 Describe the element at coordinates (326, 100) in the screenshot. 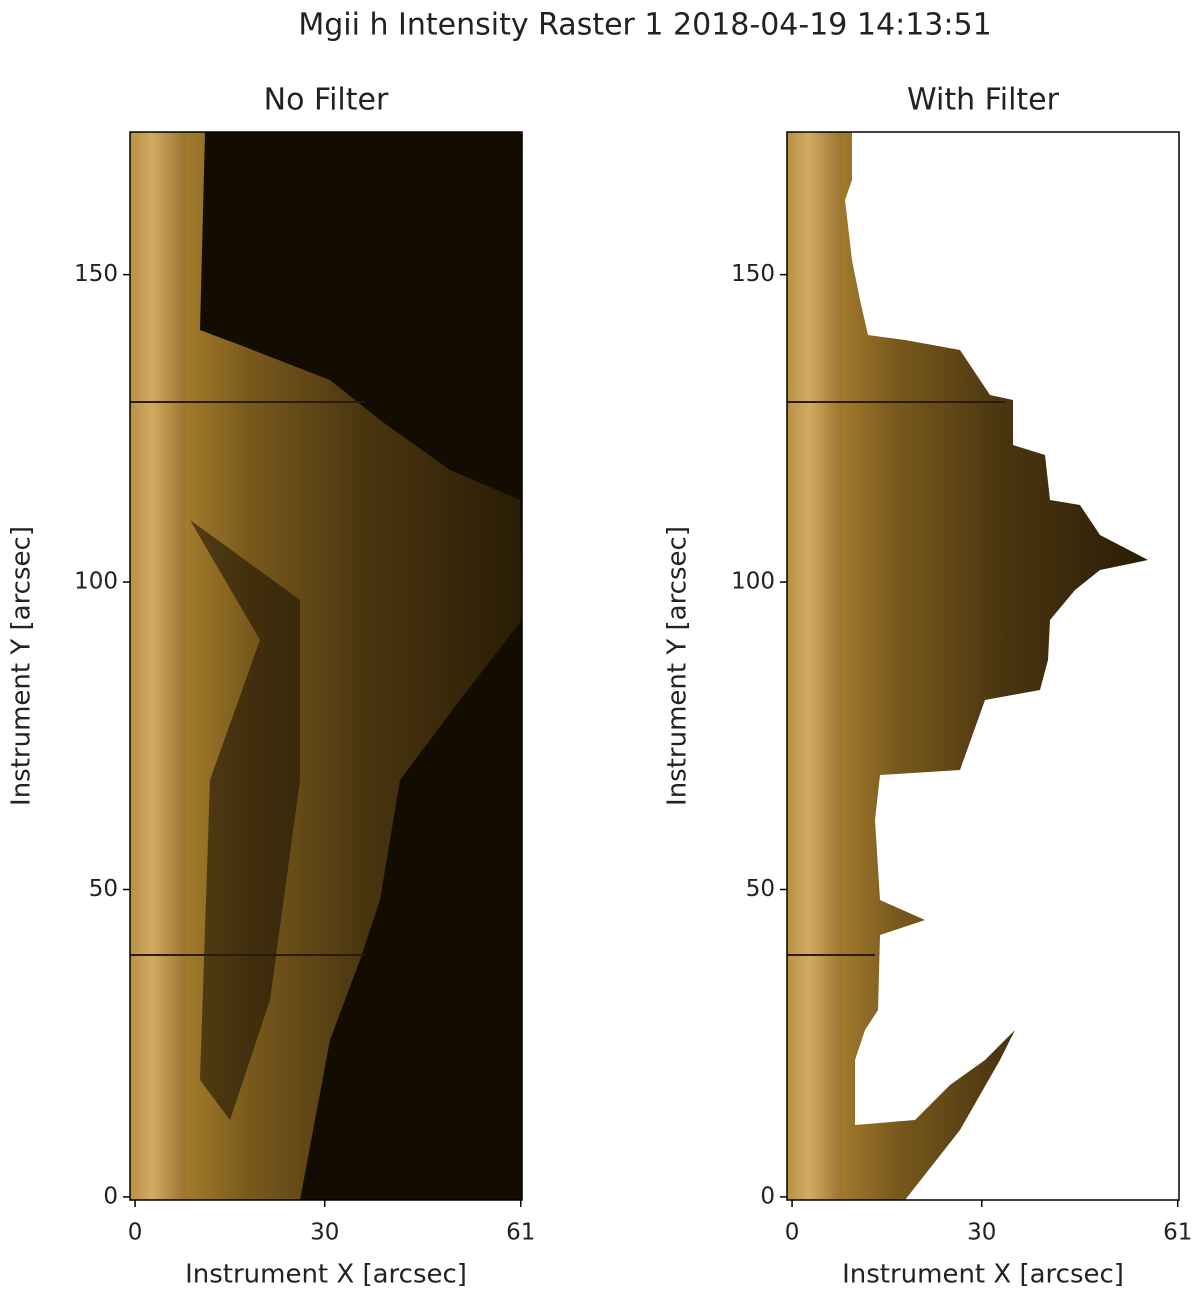

I see `panel-title: No Filter` at that location.